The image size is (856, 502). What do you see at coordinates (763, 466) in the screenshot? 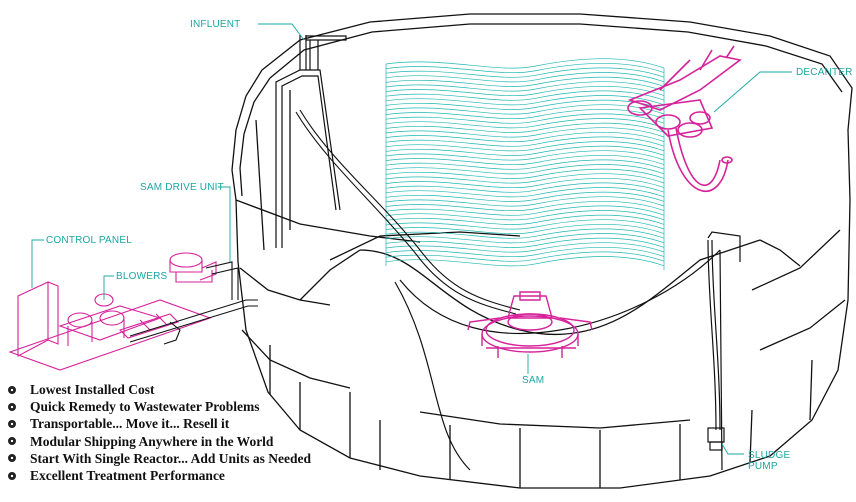
I see `sludge-pump-label-line2: PUMP` at bounding box center [763, 466].